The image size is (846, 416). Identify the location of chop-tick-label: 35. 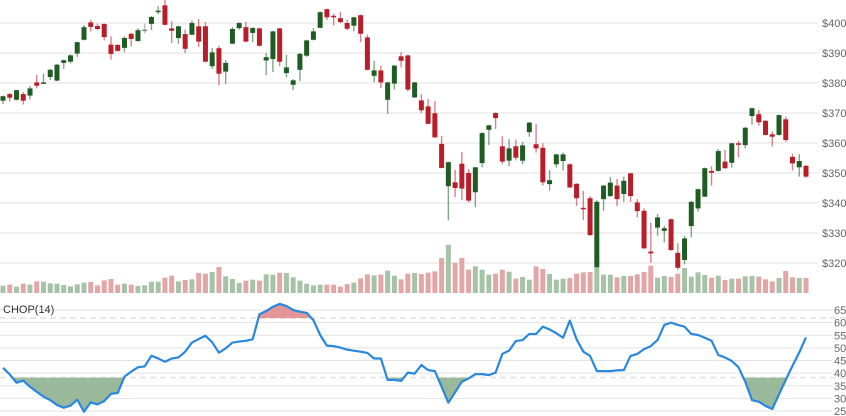
(840, 387).